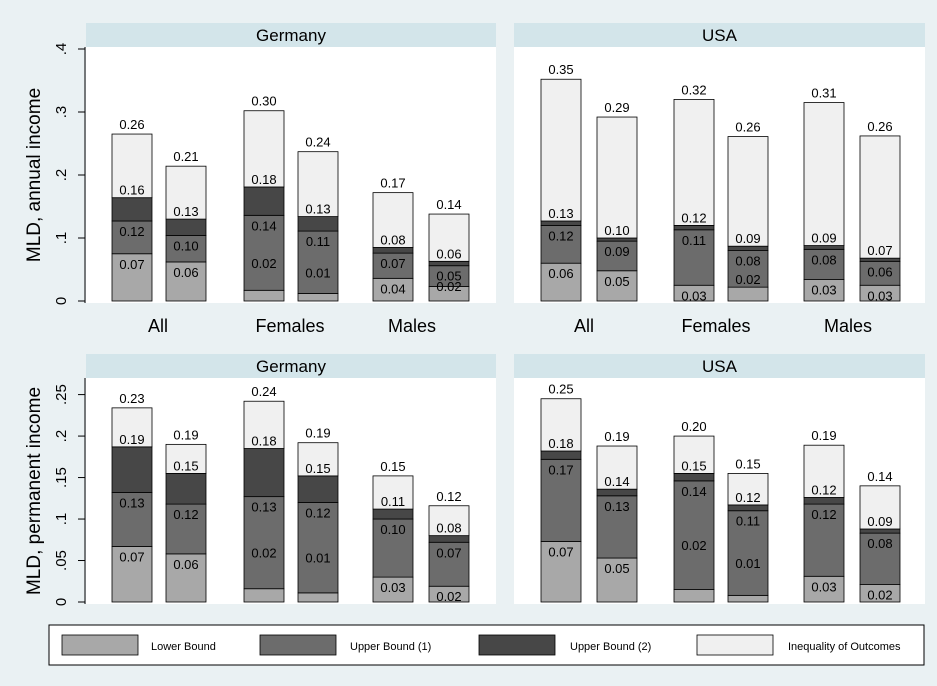 The height and width of the screenshot is (686, 937). What do you see at coordinates (616, 481) in the screenshot?
I see `data-label: 0.14` at bounding box center [616, 481].